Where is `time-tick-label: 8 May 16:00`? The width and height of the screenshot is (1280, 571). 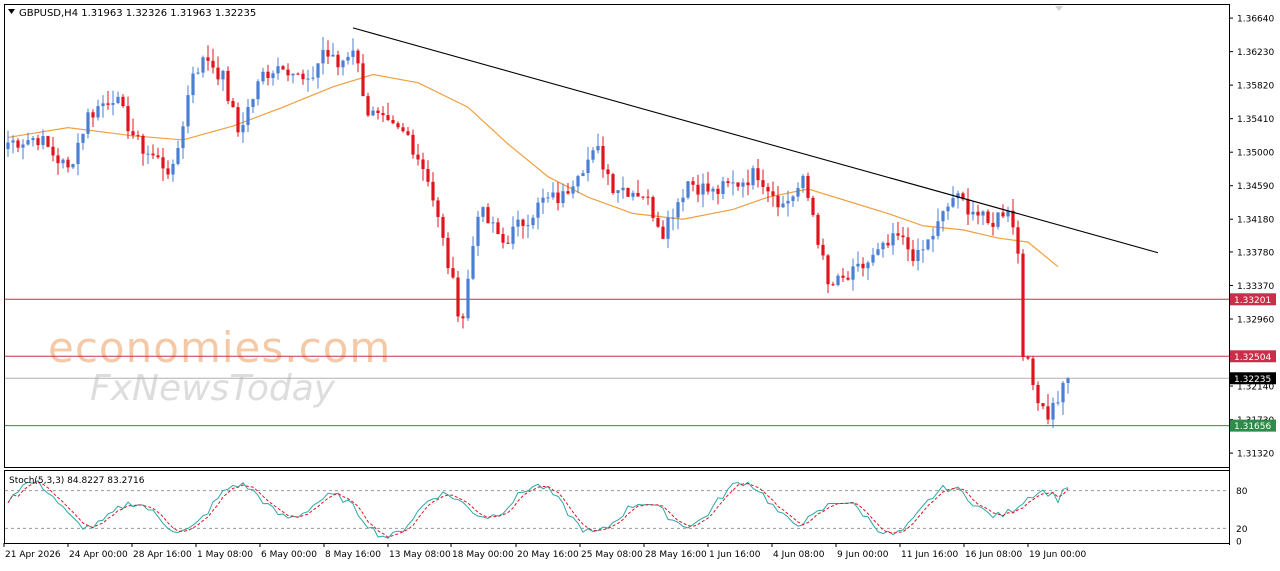 time-tick-label: 8 May 16:00 is located at coordinates (353, 555).